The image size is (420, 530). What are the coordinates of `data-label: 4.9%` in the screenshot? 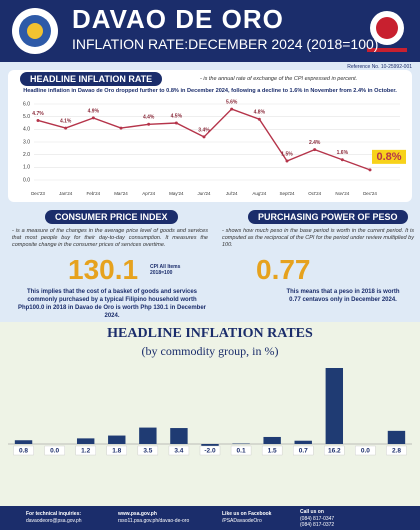 It's located at (94, 111).